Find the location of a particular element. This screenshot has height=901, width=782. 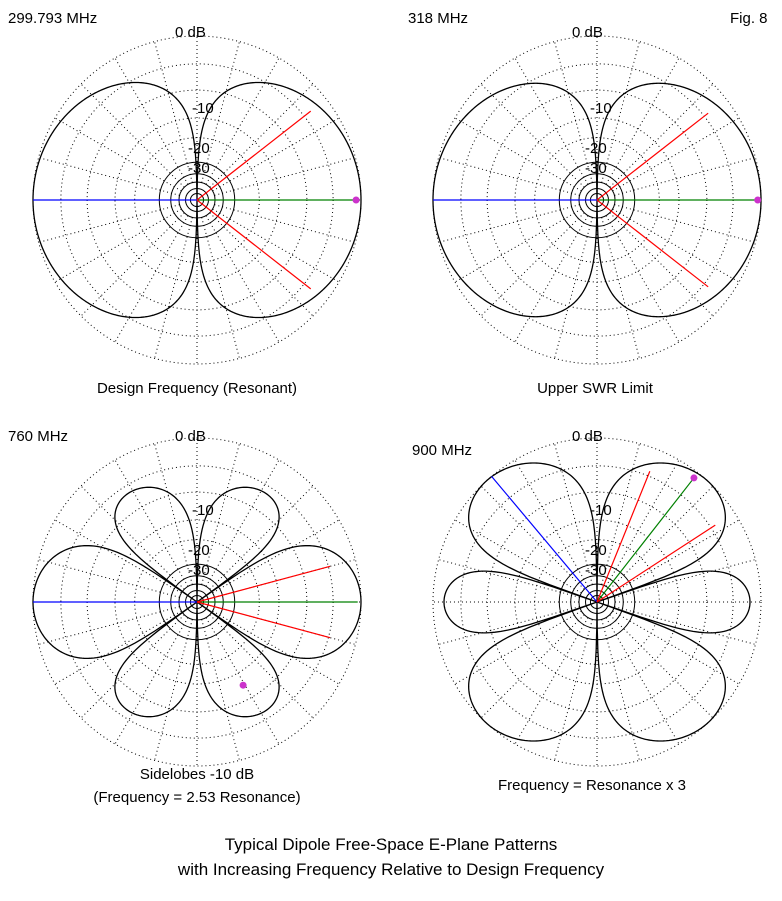

panel1-freq-label: 299.793 MHz is located at coordinates (53, 18).